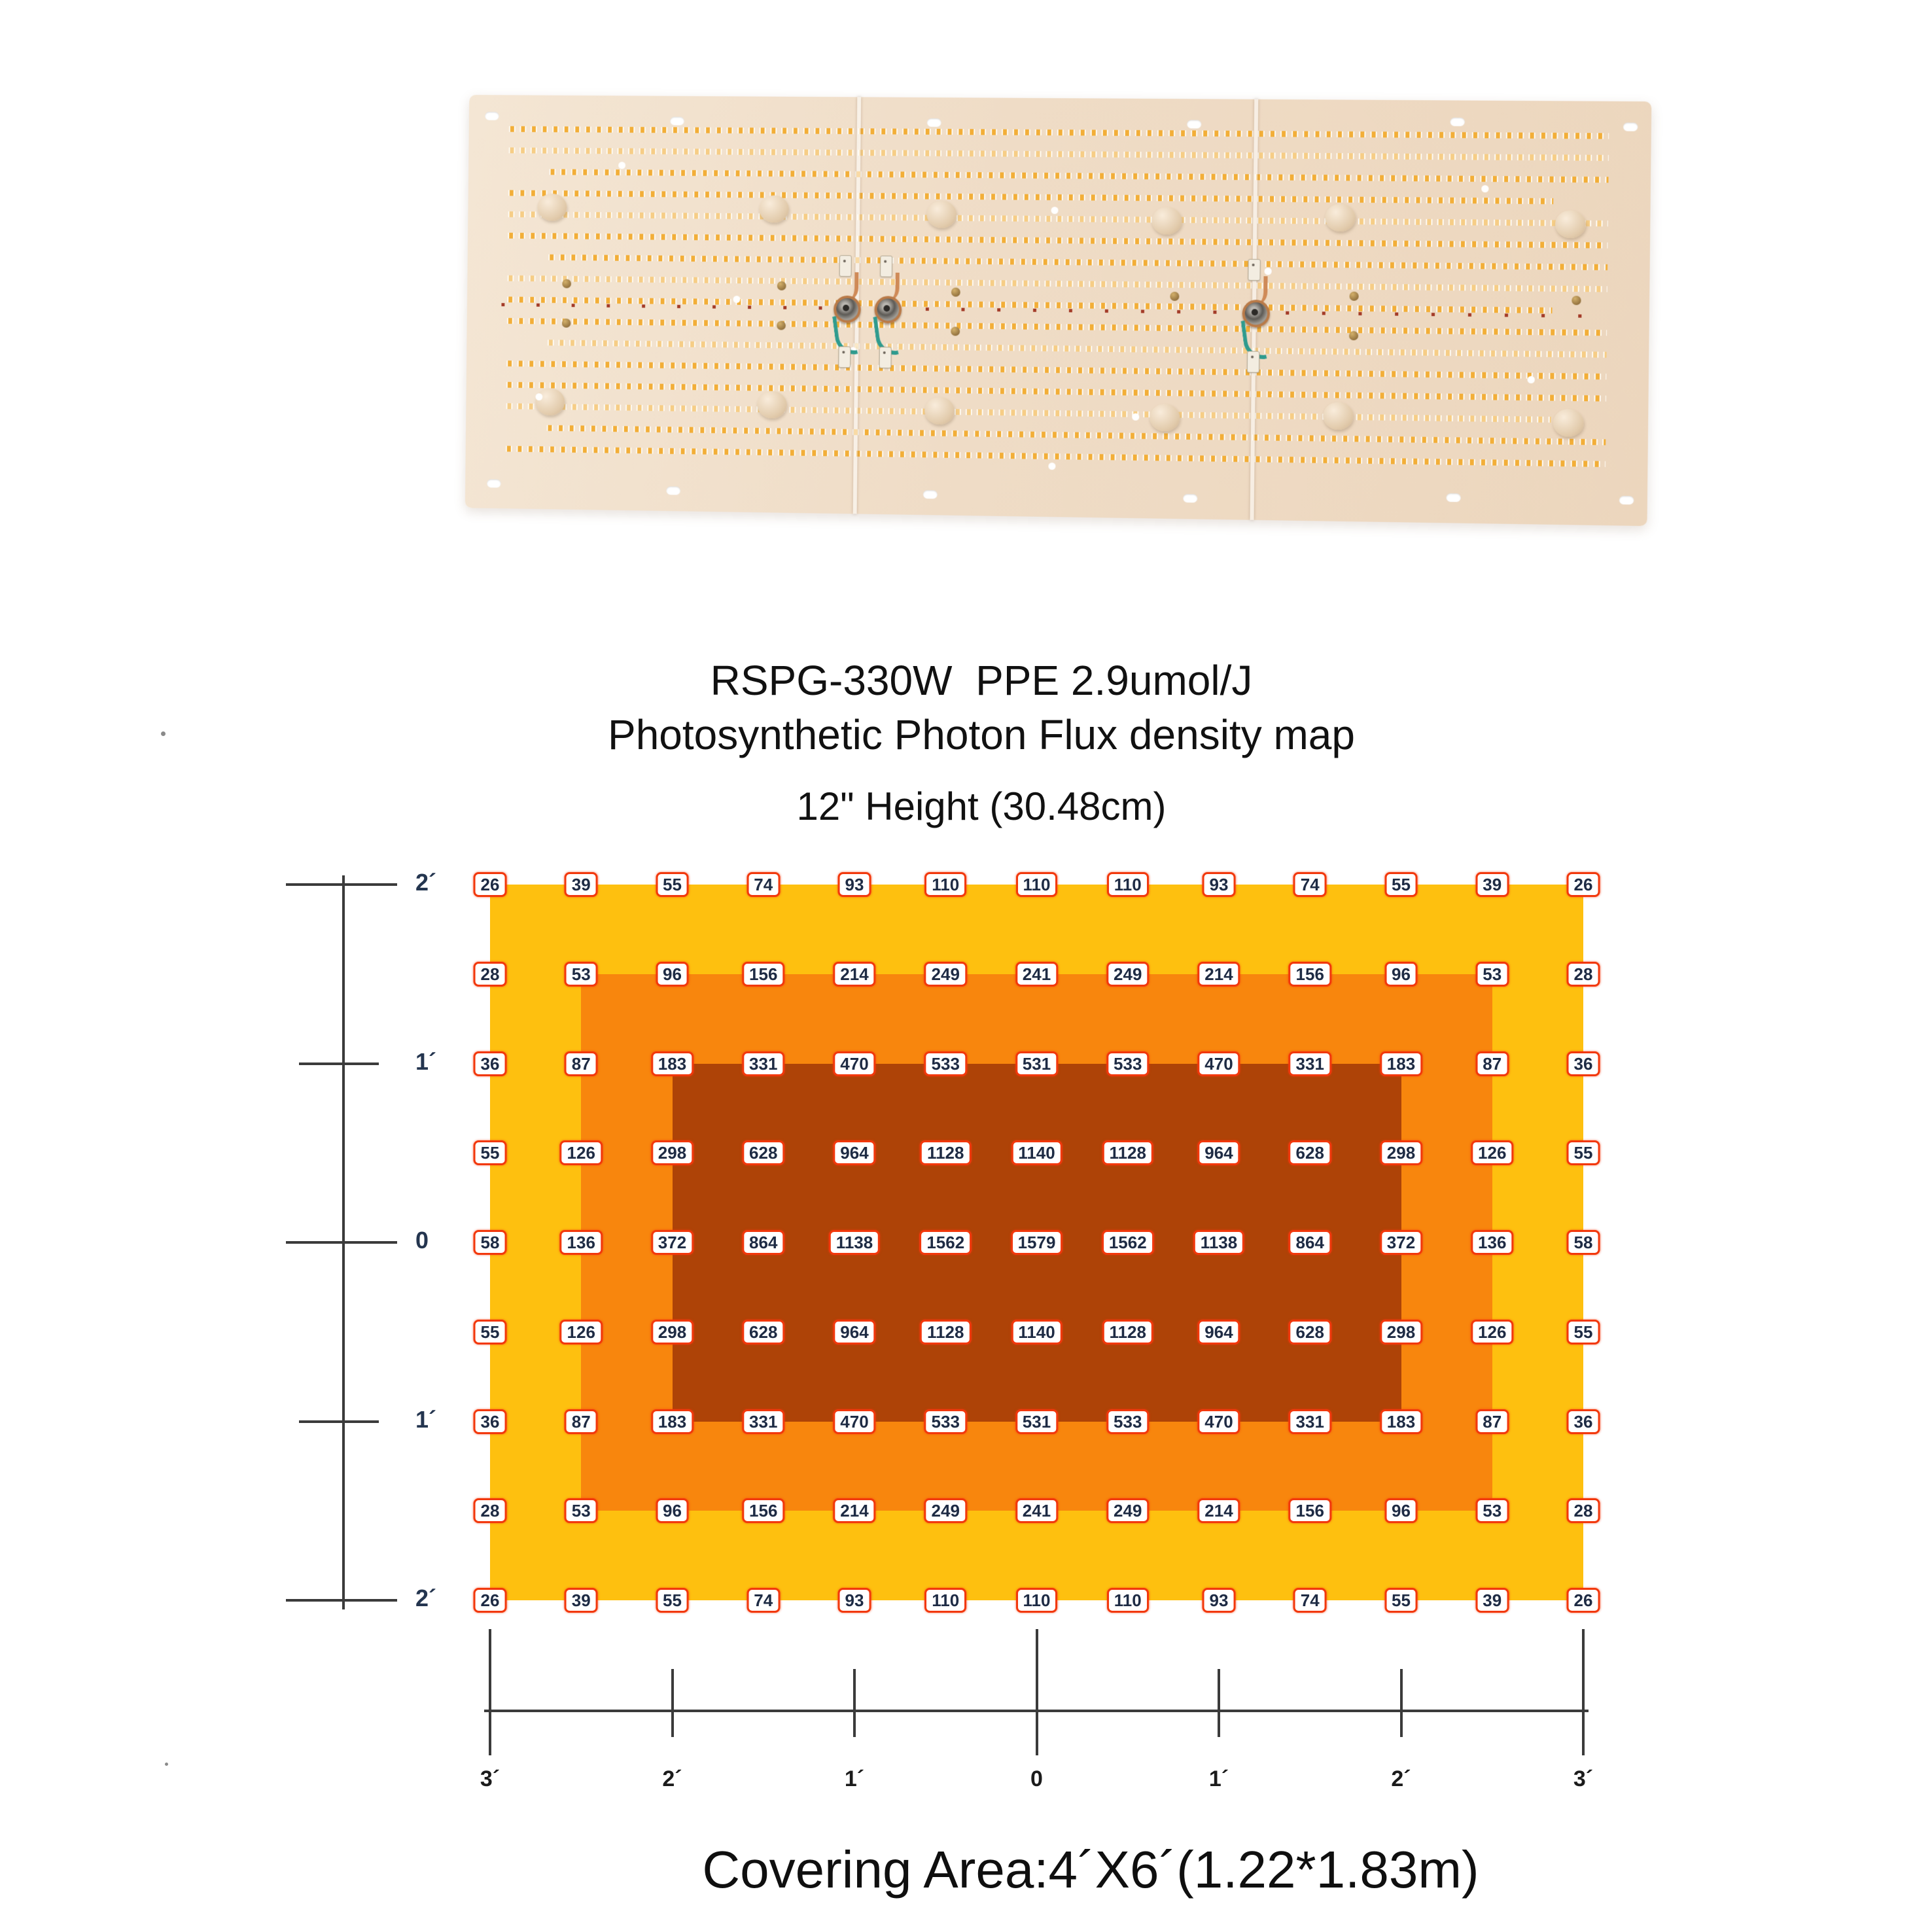 This screenshot has width=1932, height=1932. Describe the element at coordinates (1037, 1063) in the screenshot. I see `ppfd-value: 531` at that location.